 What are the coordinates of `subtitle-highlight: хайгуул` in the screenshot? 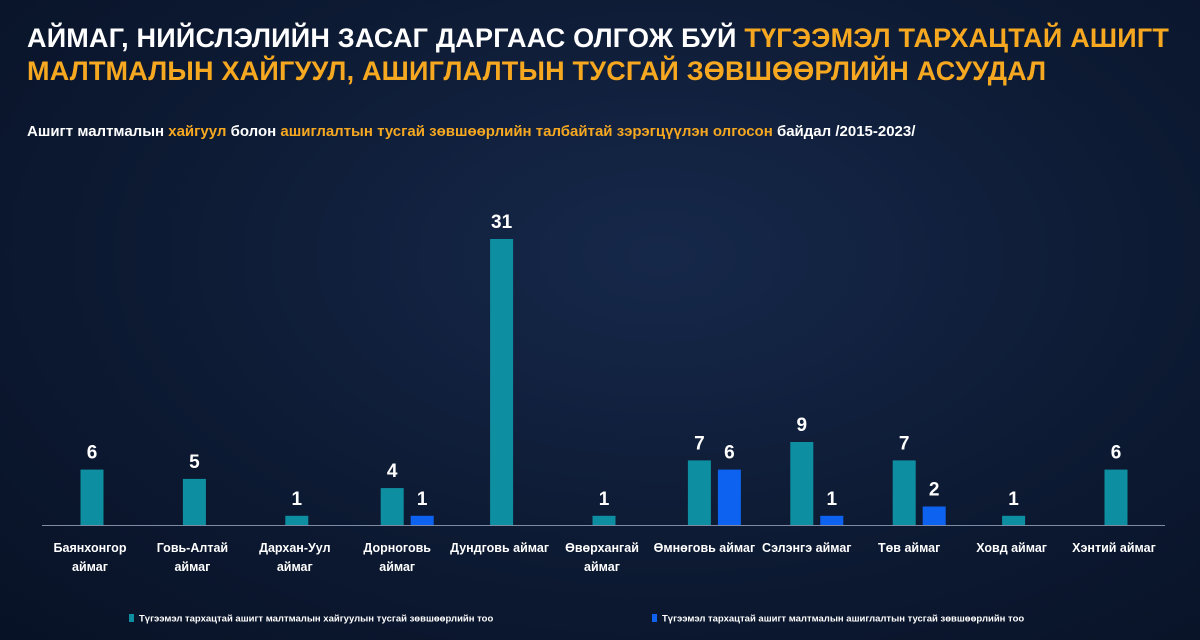 It's located at (197, 131).